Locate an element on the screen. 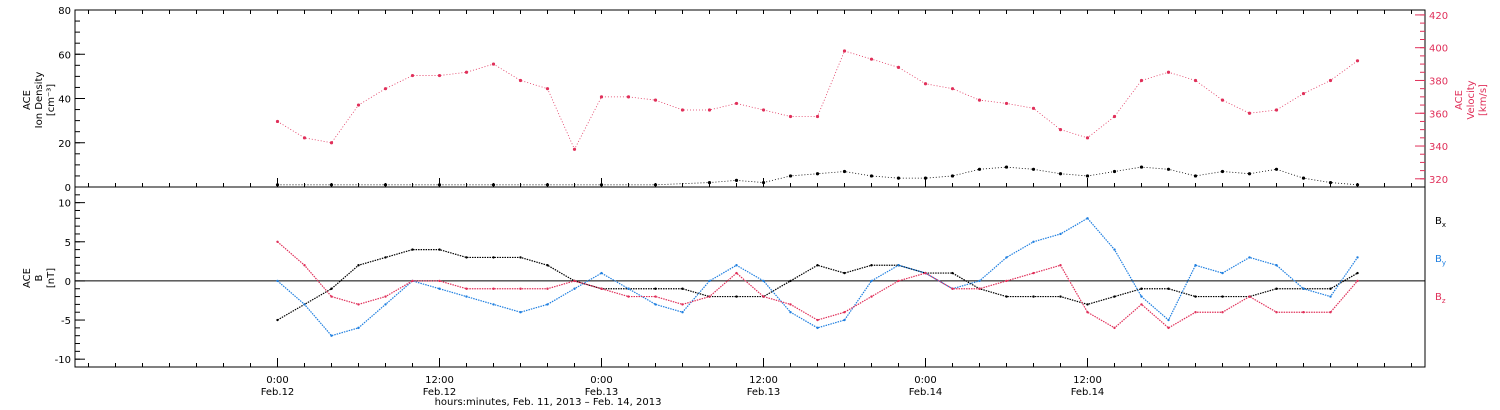 The height and width of the screenshot is (410, 1500). top-left-tick-label: 0 is located at coordinates (68, 188).